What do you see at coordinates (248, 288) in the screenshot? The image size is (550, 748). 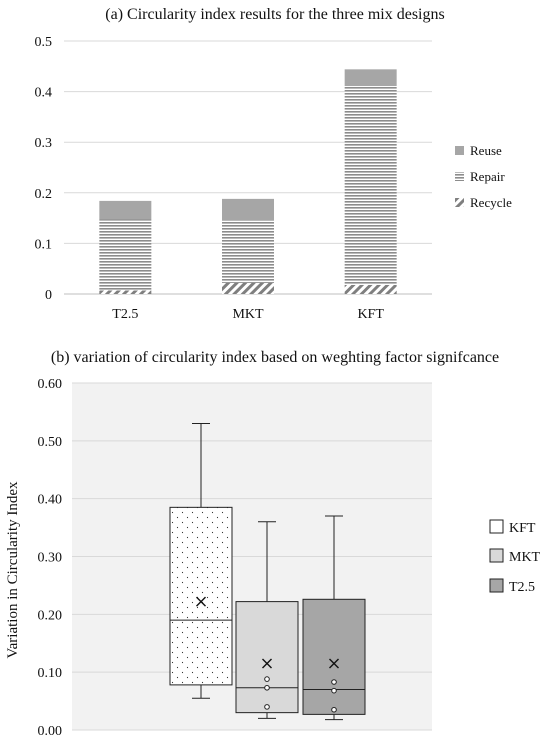 I see `bar-recycle-mkt` at bounding box center [248, 288].